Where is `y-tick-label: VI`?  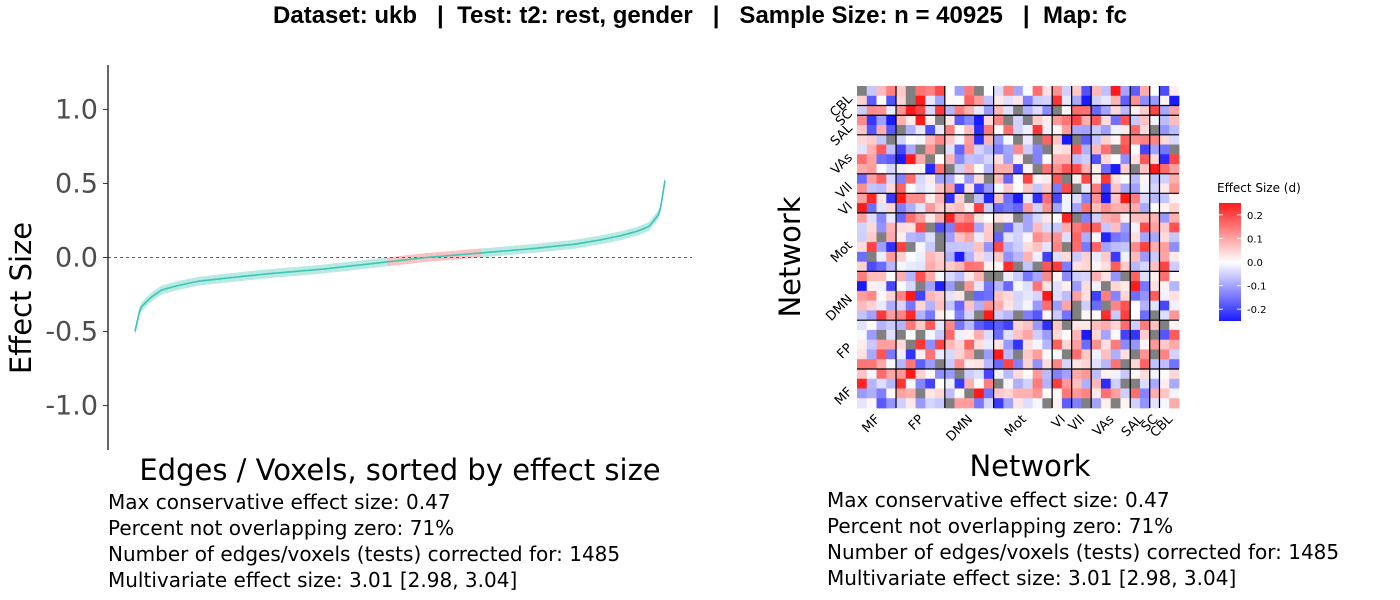 y-tick-label: VI is located at coordinates (846, 209).